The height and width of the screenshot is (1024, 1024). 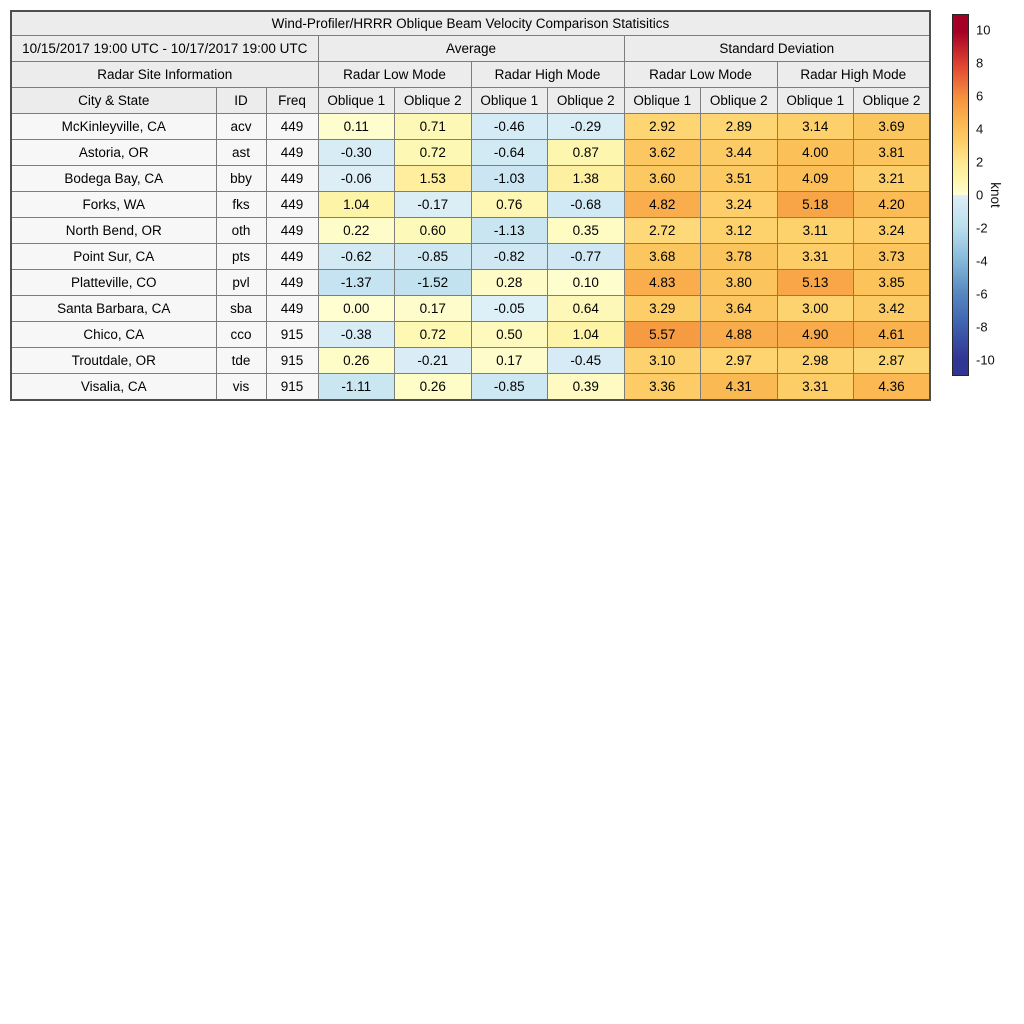 What do you see at coordinates (241, 256) in the screenshot?
I see `site-id-cell: pts` at bounding box center [241, 256].